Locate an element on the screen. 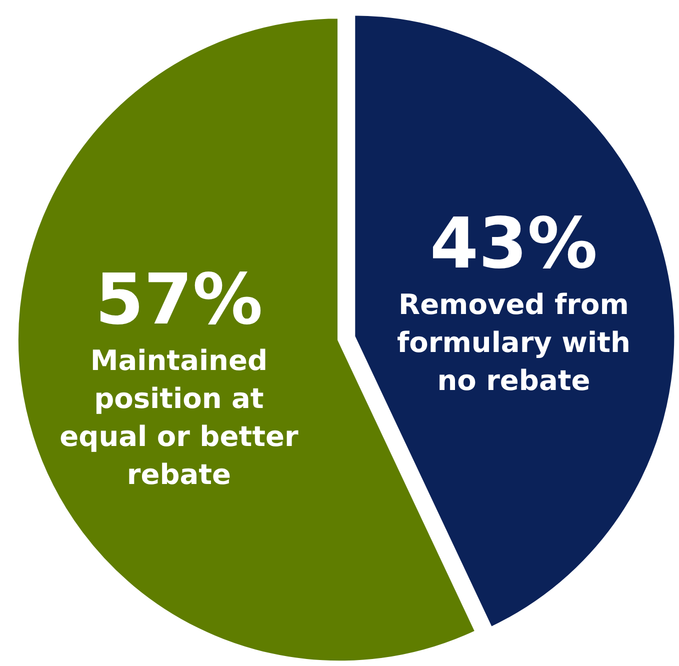  data-label: 57% is located at coordinates (179, 299).